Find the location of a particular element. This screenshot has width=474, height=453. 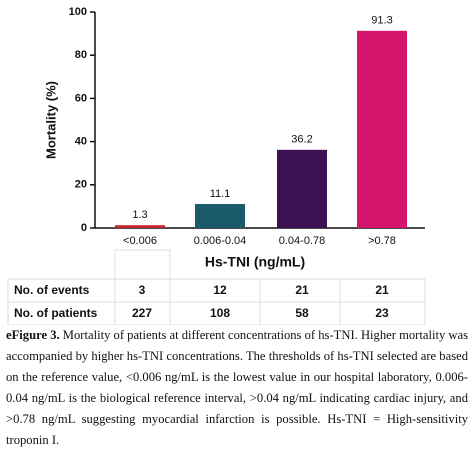

caption-label: eFigure 3. is located at coordinates (33, 335).